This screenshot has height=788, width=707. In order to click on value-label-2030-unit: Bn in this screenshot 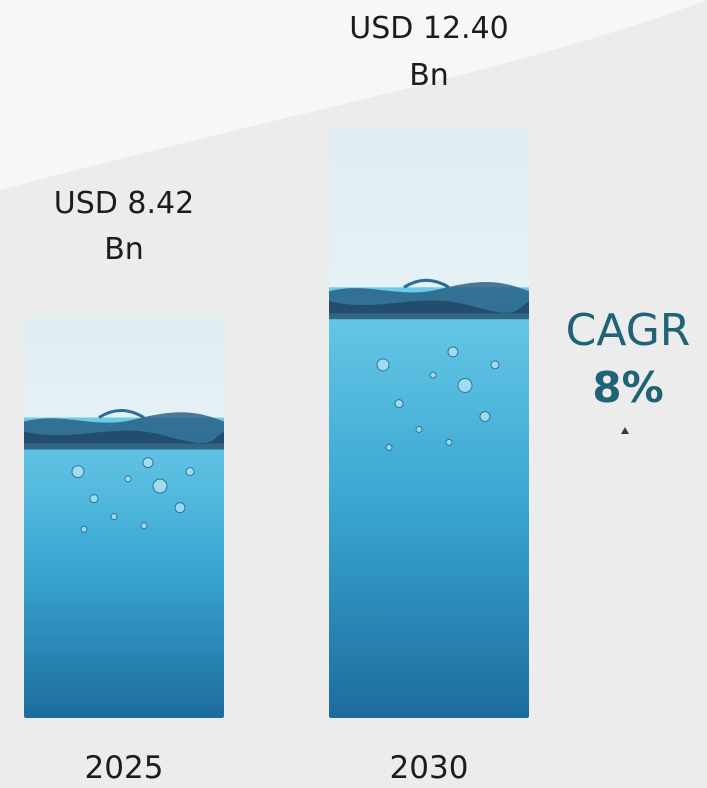, I will do `click(429, 75)`.